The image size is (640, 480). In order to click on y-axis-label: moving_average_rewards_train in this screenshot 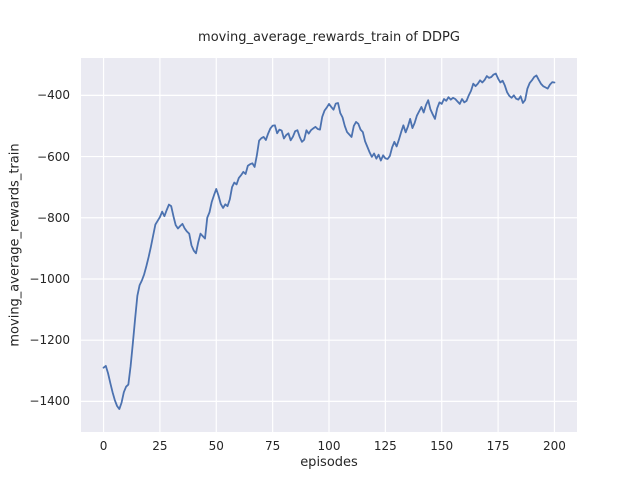, I will do `click(15, 245)`.